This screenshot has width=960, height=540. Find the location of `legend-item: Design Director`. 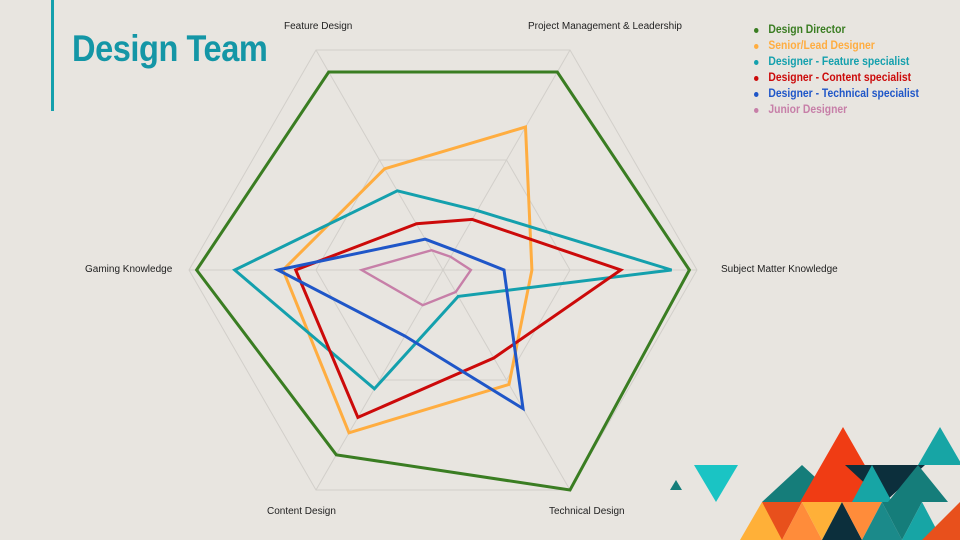

legend-item: Design Director is located at coordinates (836, 30).